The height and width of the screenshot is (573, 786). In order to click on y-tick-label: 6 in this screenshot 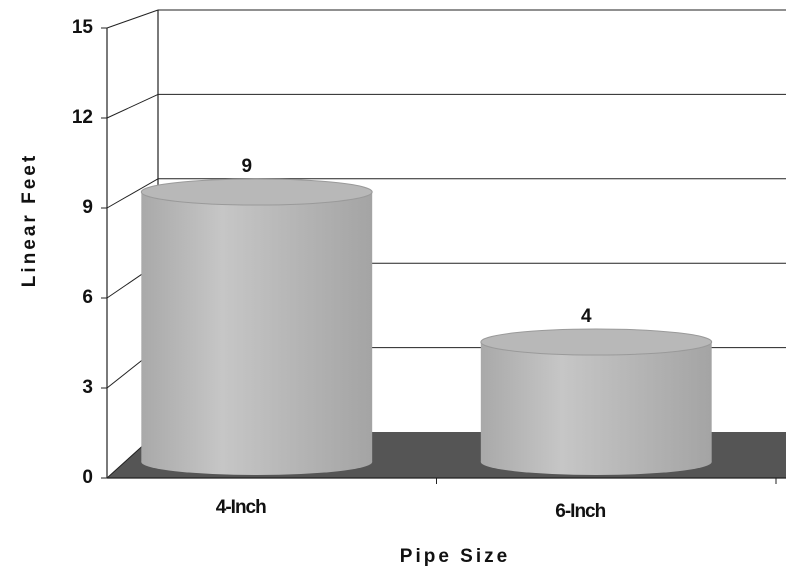, I will do `click(87, 297)`.